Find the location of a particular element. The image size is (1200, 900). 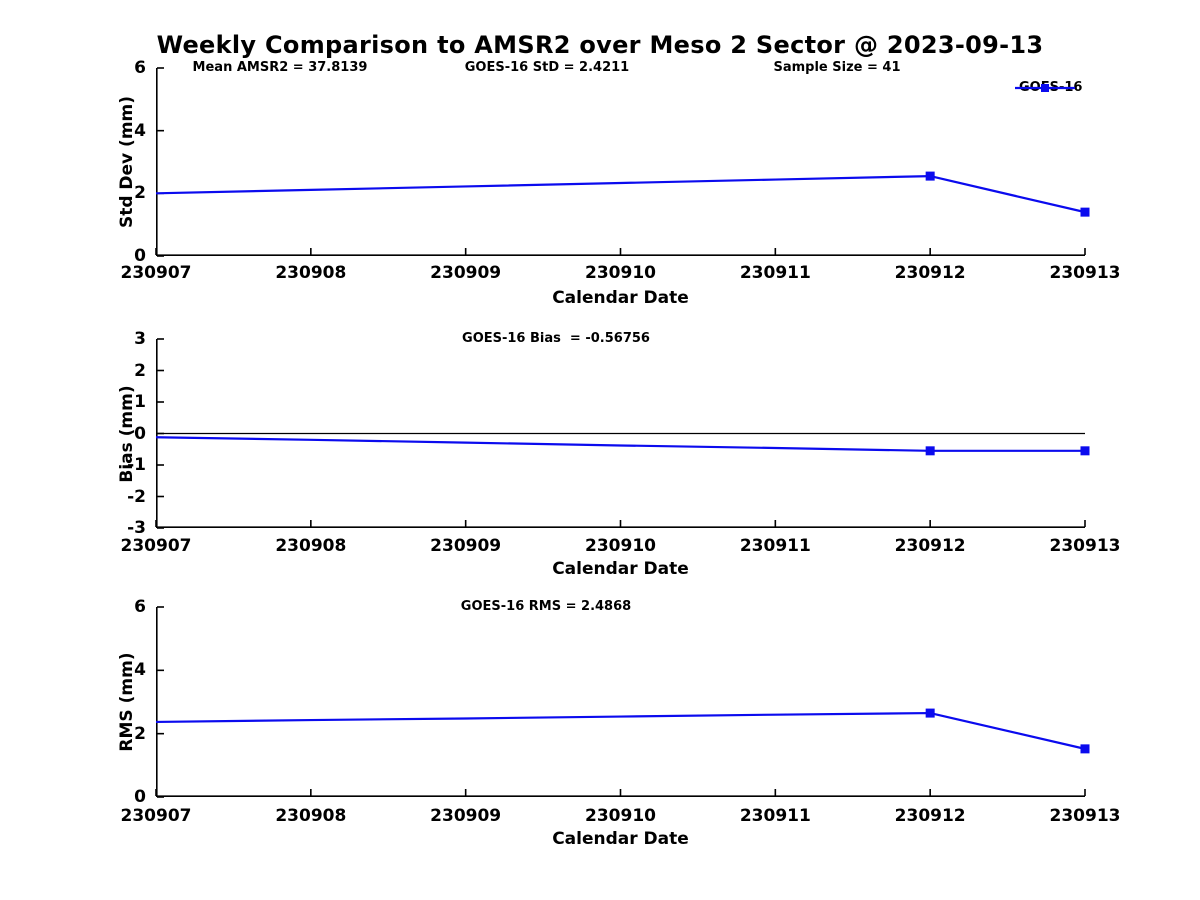

bias-ytick-label-1: 1 is located at coordinates (140, 402).